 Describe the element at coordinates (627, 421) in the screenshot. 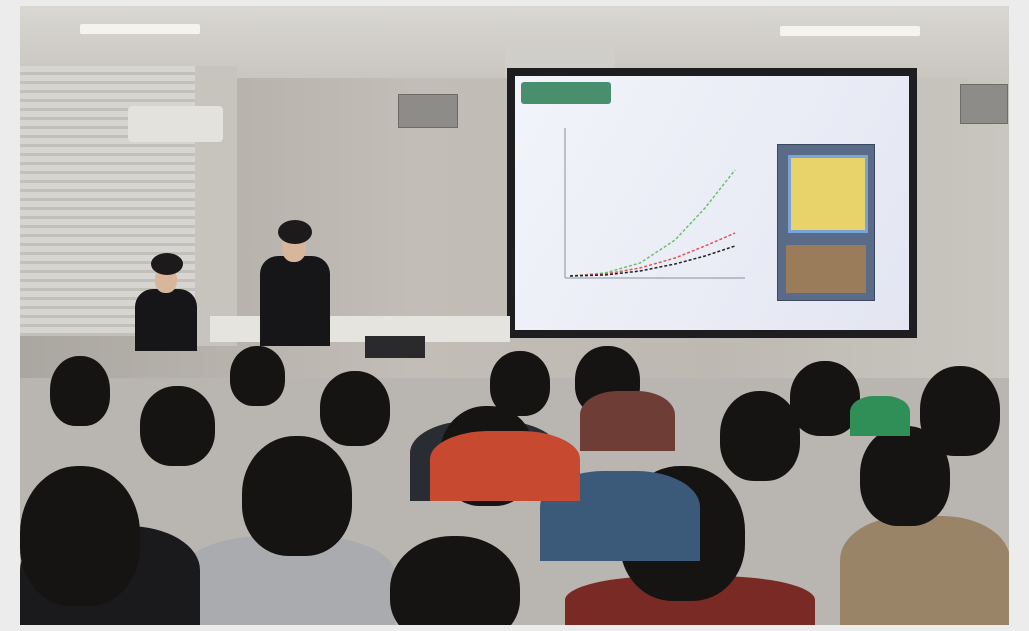

I see `audience-member` at that location.